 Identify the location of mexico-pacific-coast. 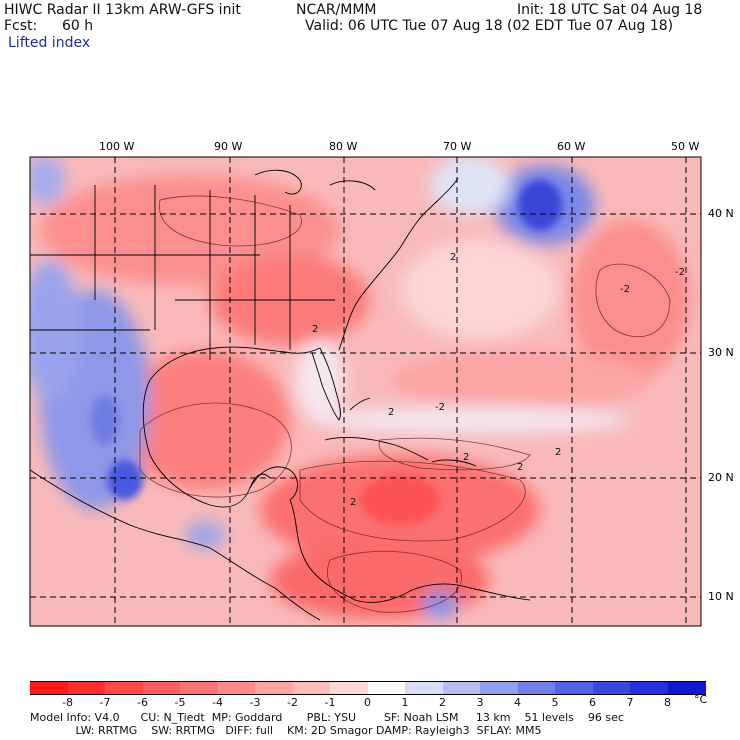
(120, 509).